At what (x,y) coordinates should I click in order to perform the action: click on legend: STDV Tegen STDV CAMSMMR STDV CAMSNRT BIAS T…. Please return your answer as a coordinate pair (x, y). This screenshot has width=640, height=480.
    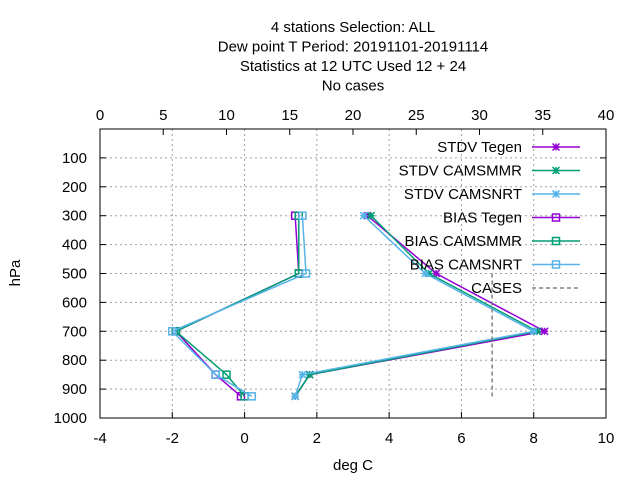
    Looking at the image, I should click on (489, 218).